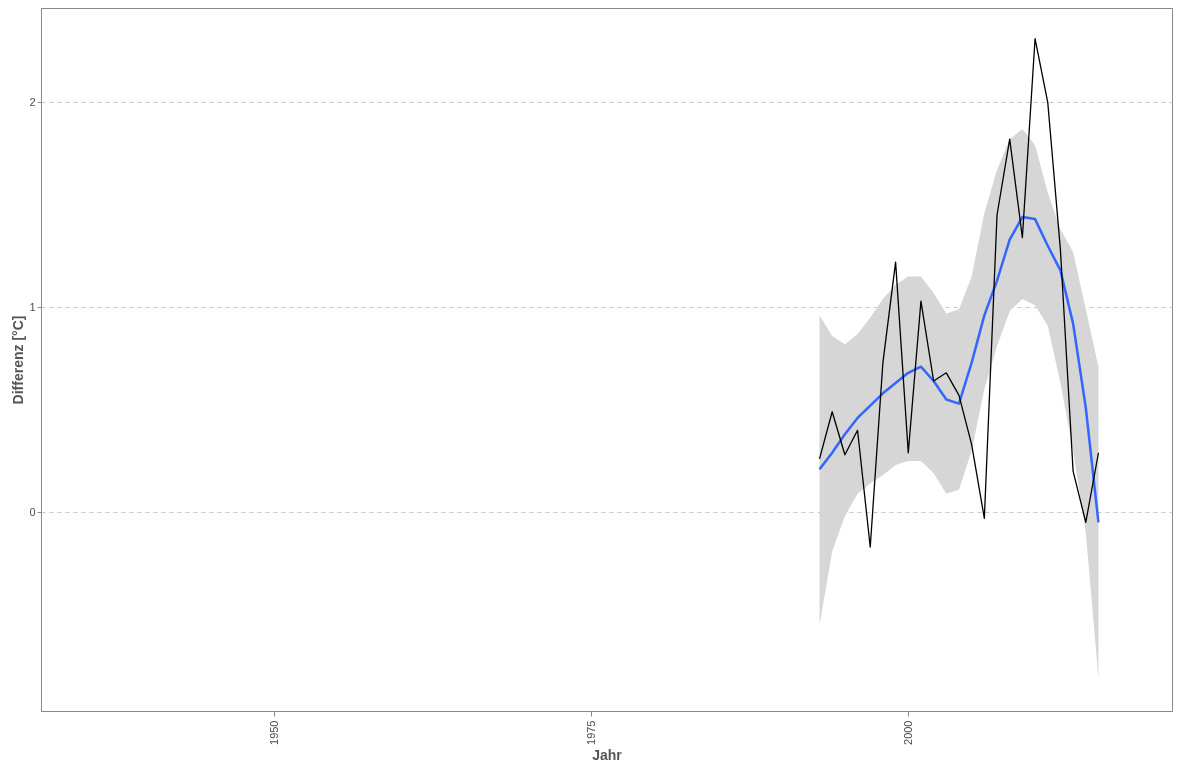 The height and width of the screenshot is (762, 1179). What do you see at coordinates (590, 732) in the screenshot?
I see `x-tick-label: 1975` at bounding box center [590, 732].